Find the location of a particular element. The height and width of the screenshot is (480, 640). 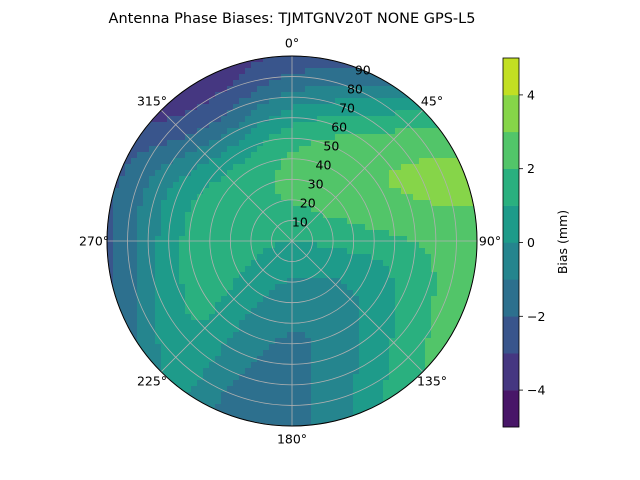

radial-tick-label: 40 is located at coordinates (324, 165).